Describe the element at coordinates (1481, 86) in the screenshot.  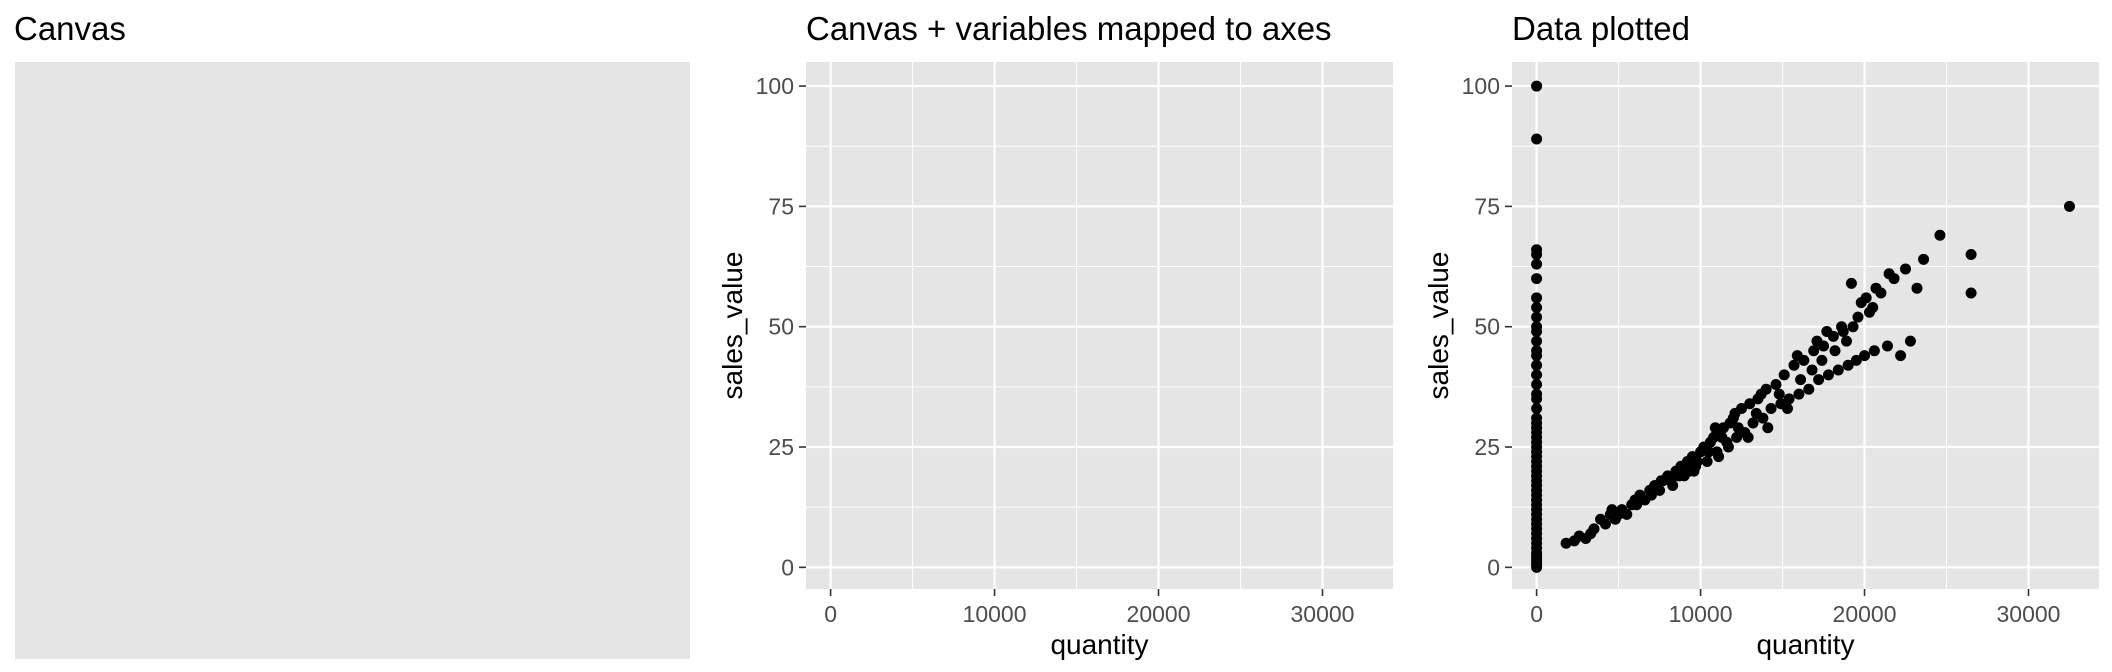
I see `y-tick-label: 100` at that location.